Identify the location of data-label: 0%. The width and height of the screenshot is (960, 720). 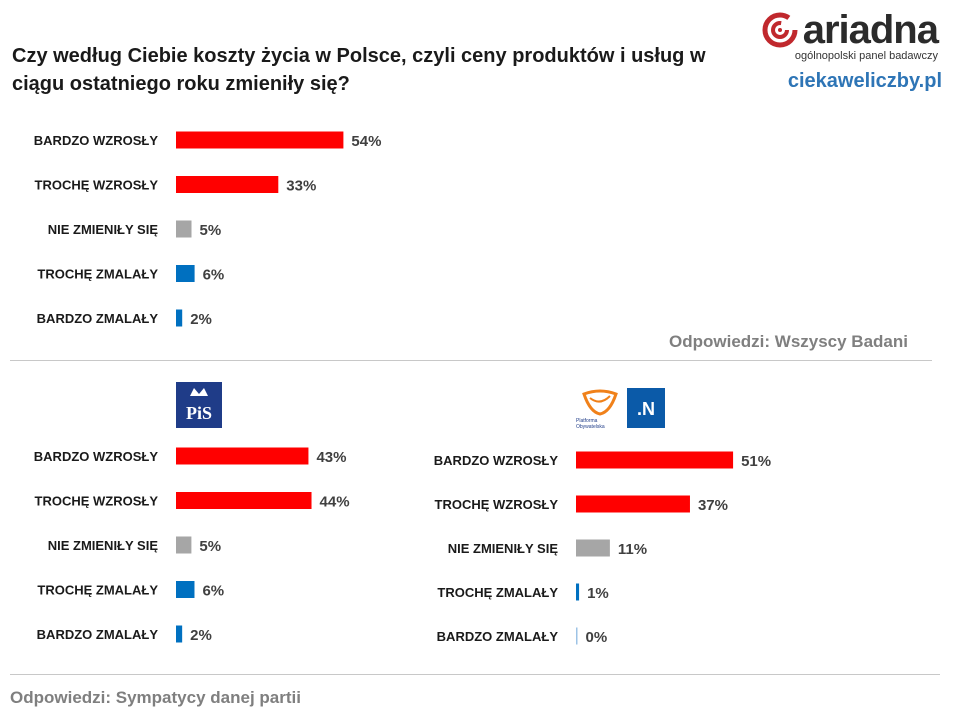
(597, 637).